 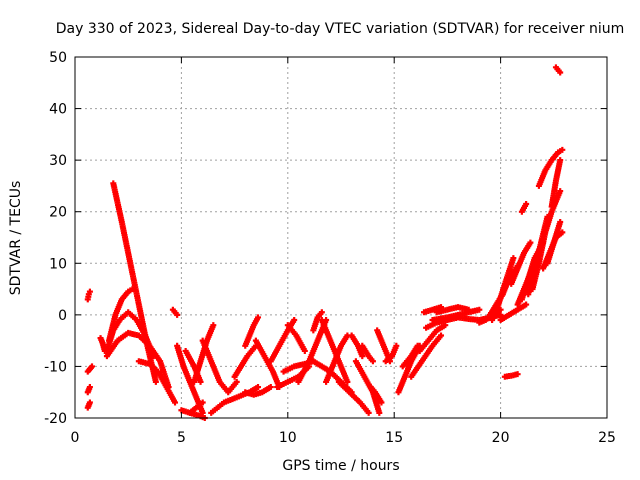 I want to click on y-tick-label: -10, so click(x=55, y=367).